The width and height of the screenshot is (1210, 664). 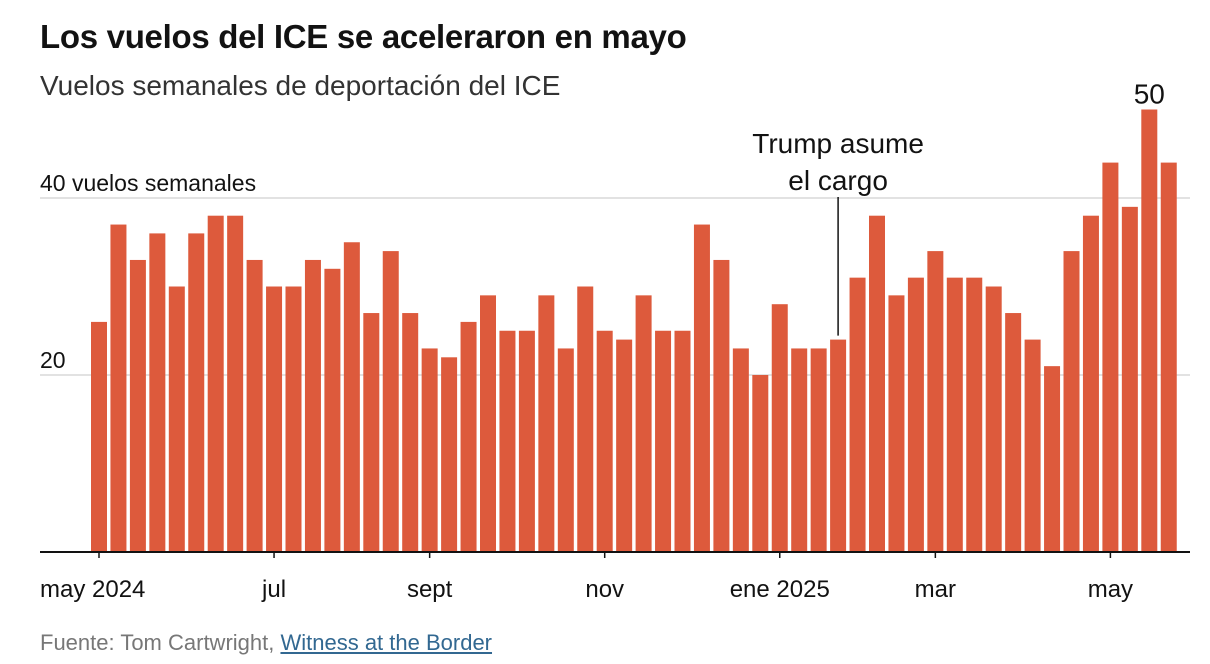 I want to click on x-tick-label: mar, so click(x=935, y=589).